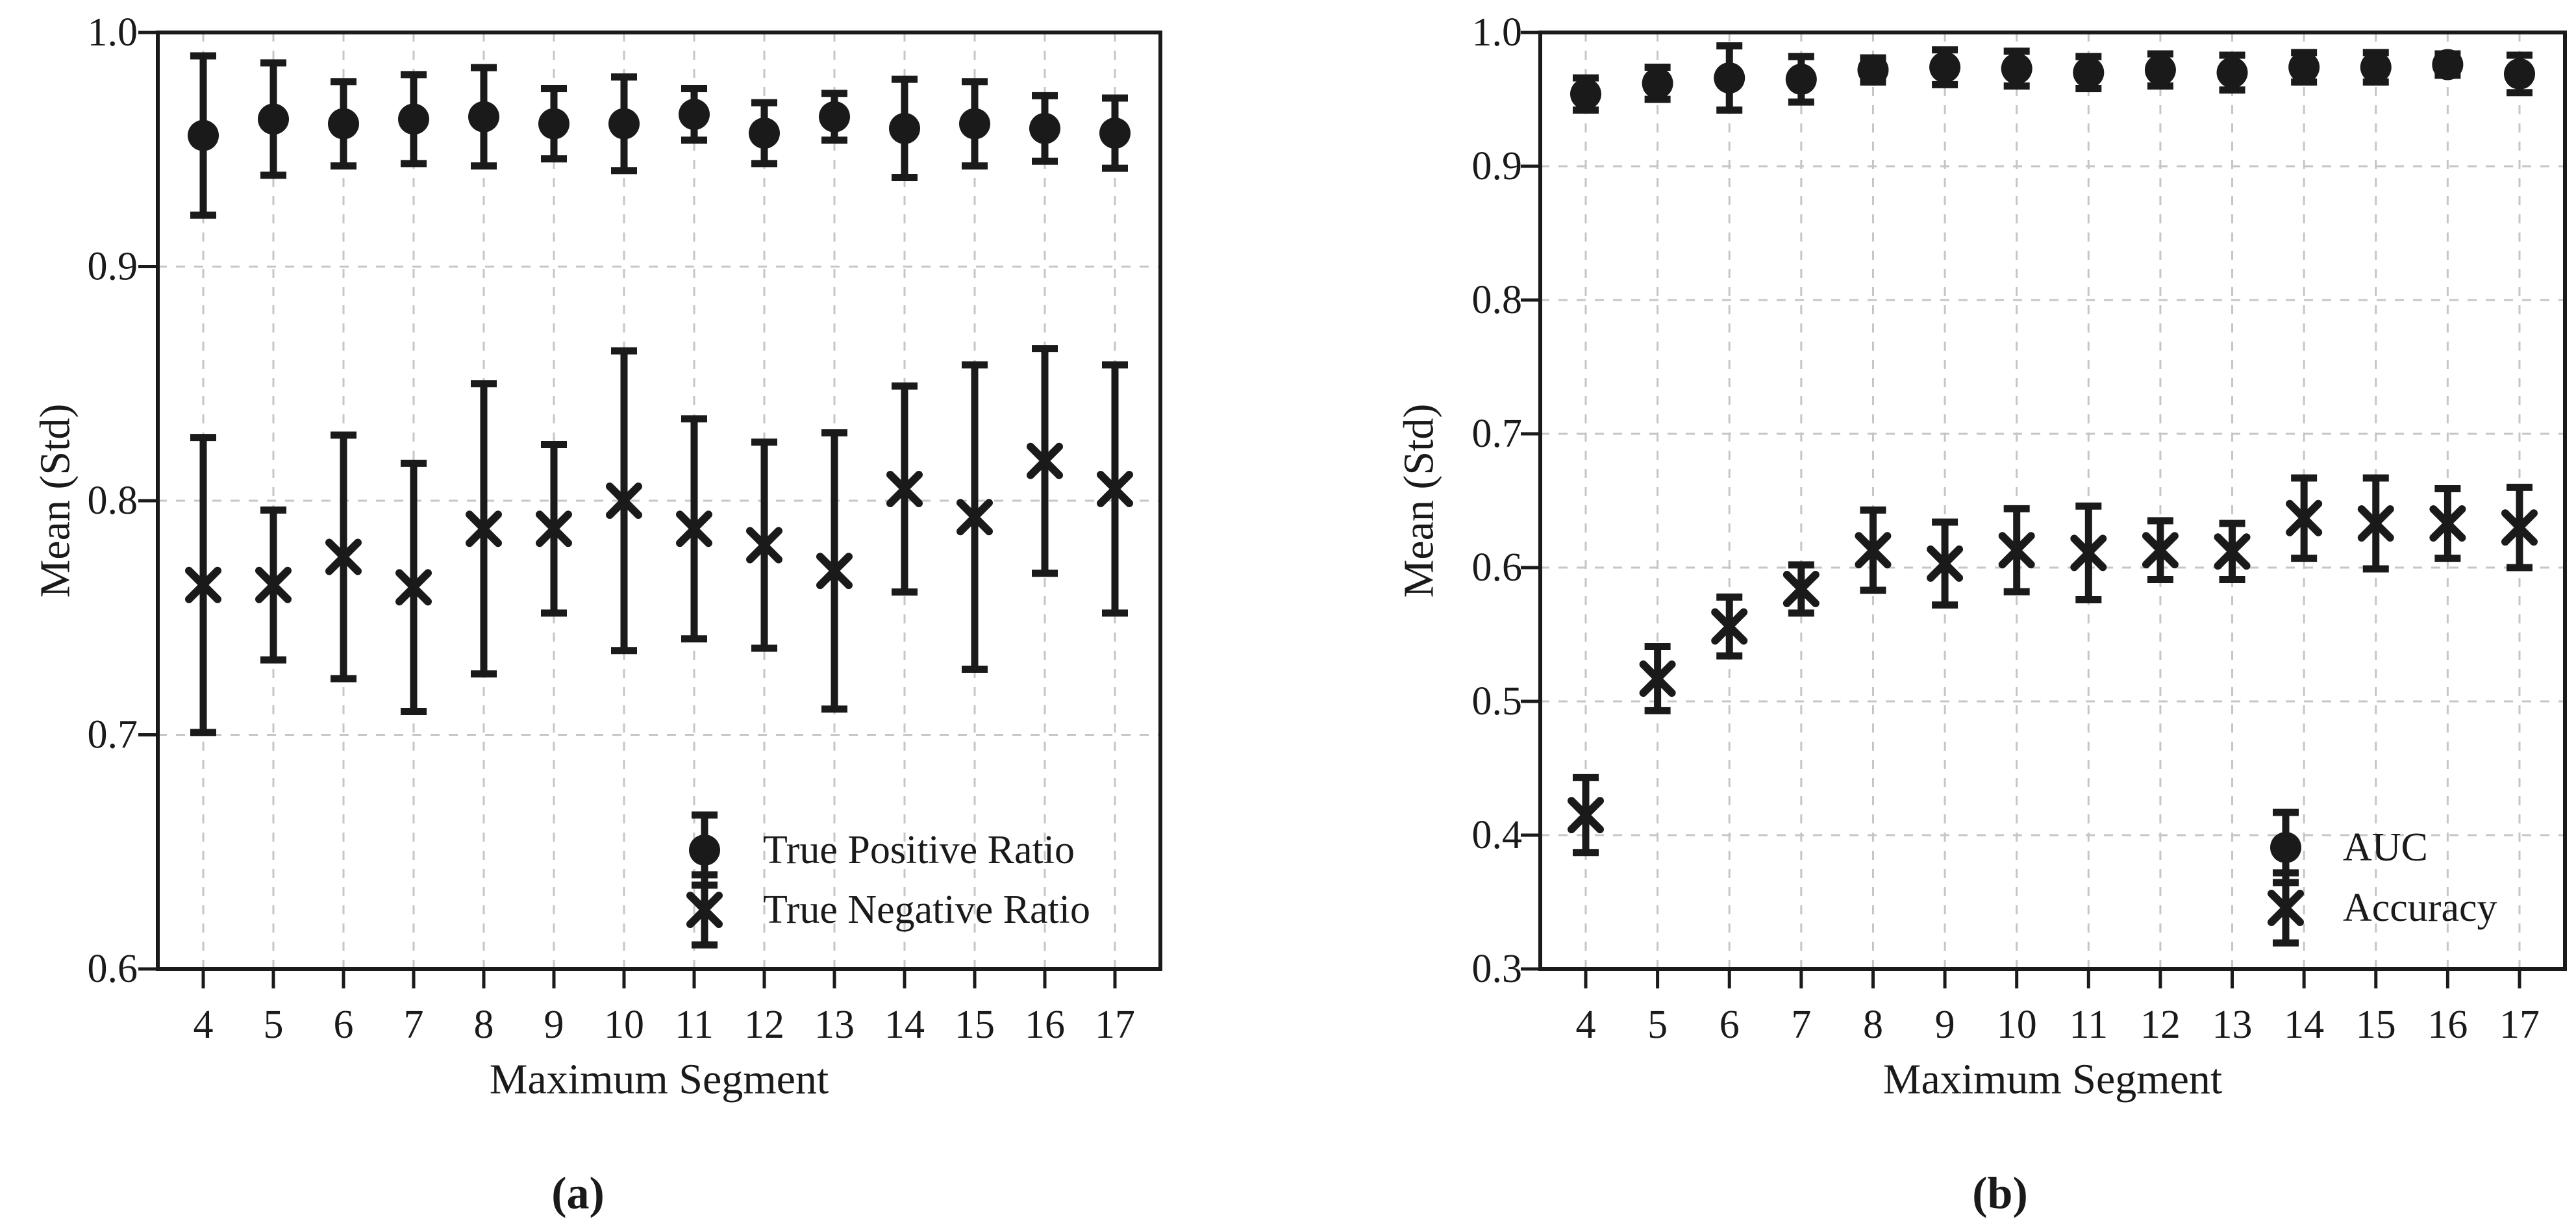 The height and width of the screenshot is (1230, 2576). What do you see at coordinates (2000, 1194) in the screenshot?
I see `subfigure-caption: (b)` at bounding box center [2000, 1194].